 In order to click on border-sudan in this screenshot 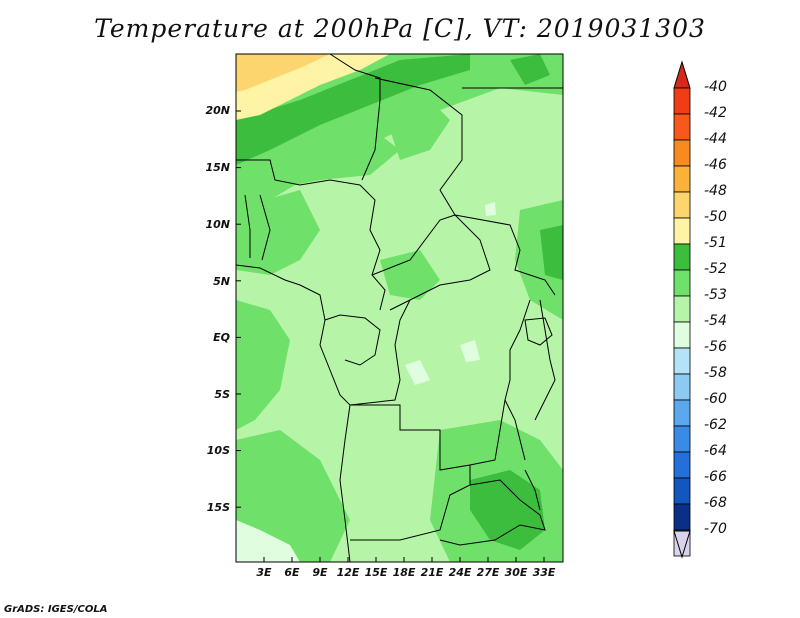, I will do `click(418, 146)`.